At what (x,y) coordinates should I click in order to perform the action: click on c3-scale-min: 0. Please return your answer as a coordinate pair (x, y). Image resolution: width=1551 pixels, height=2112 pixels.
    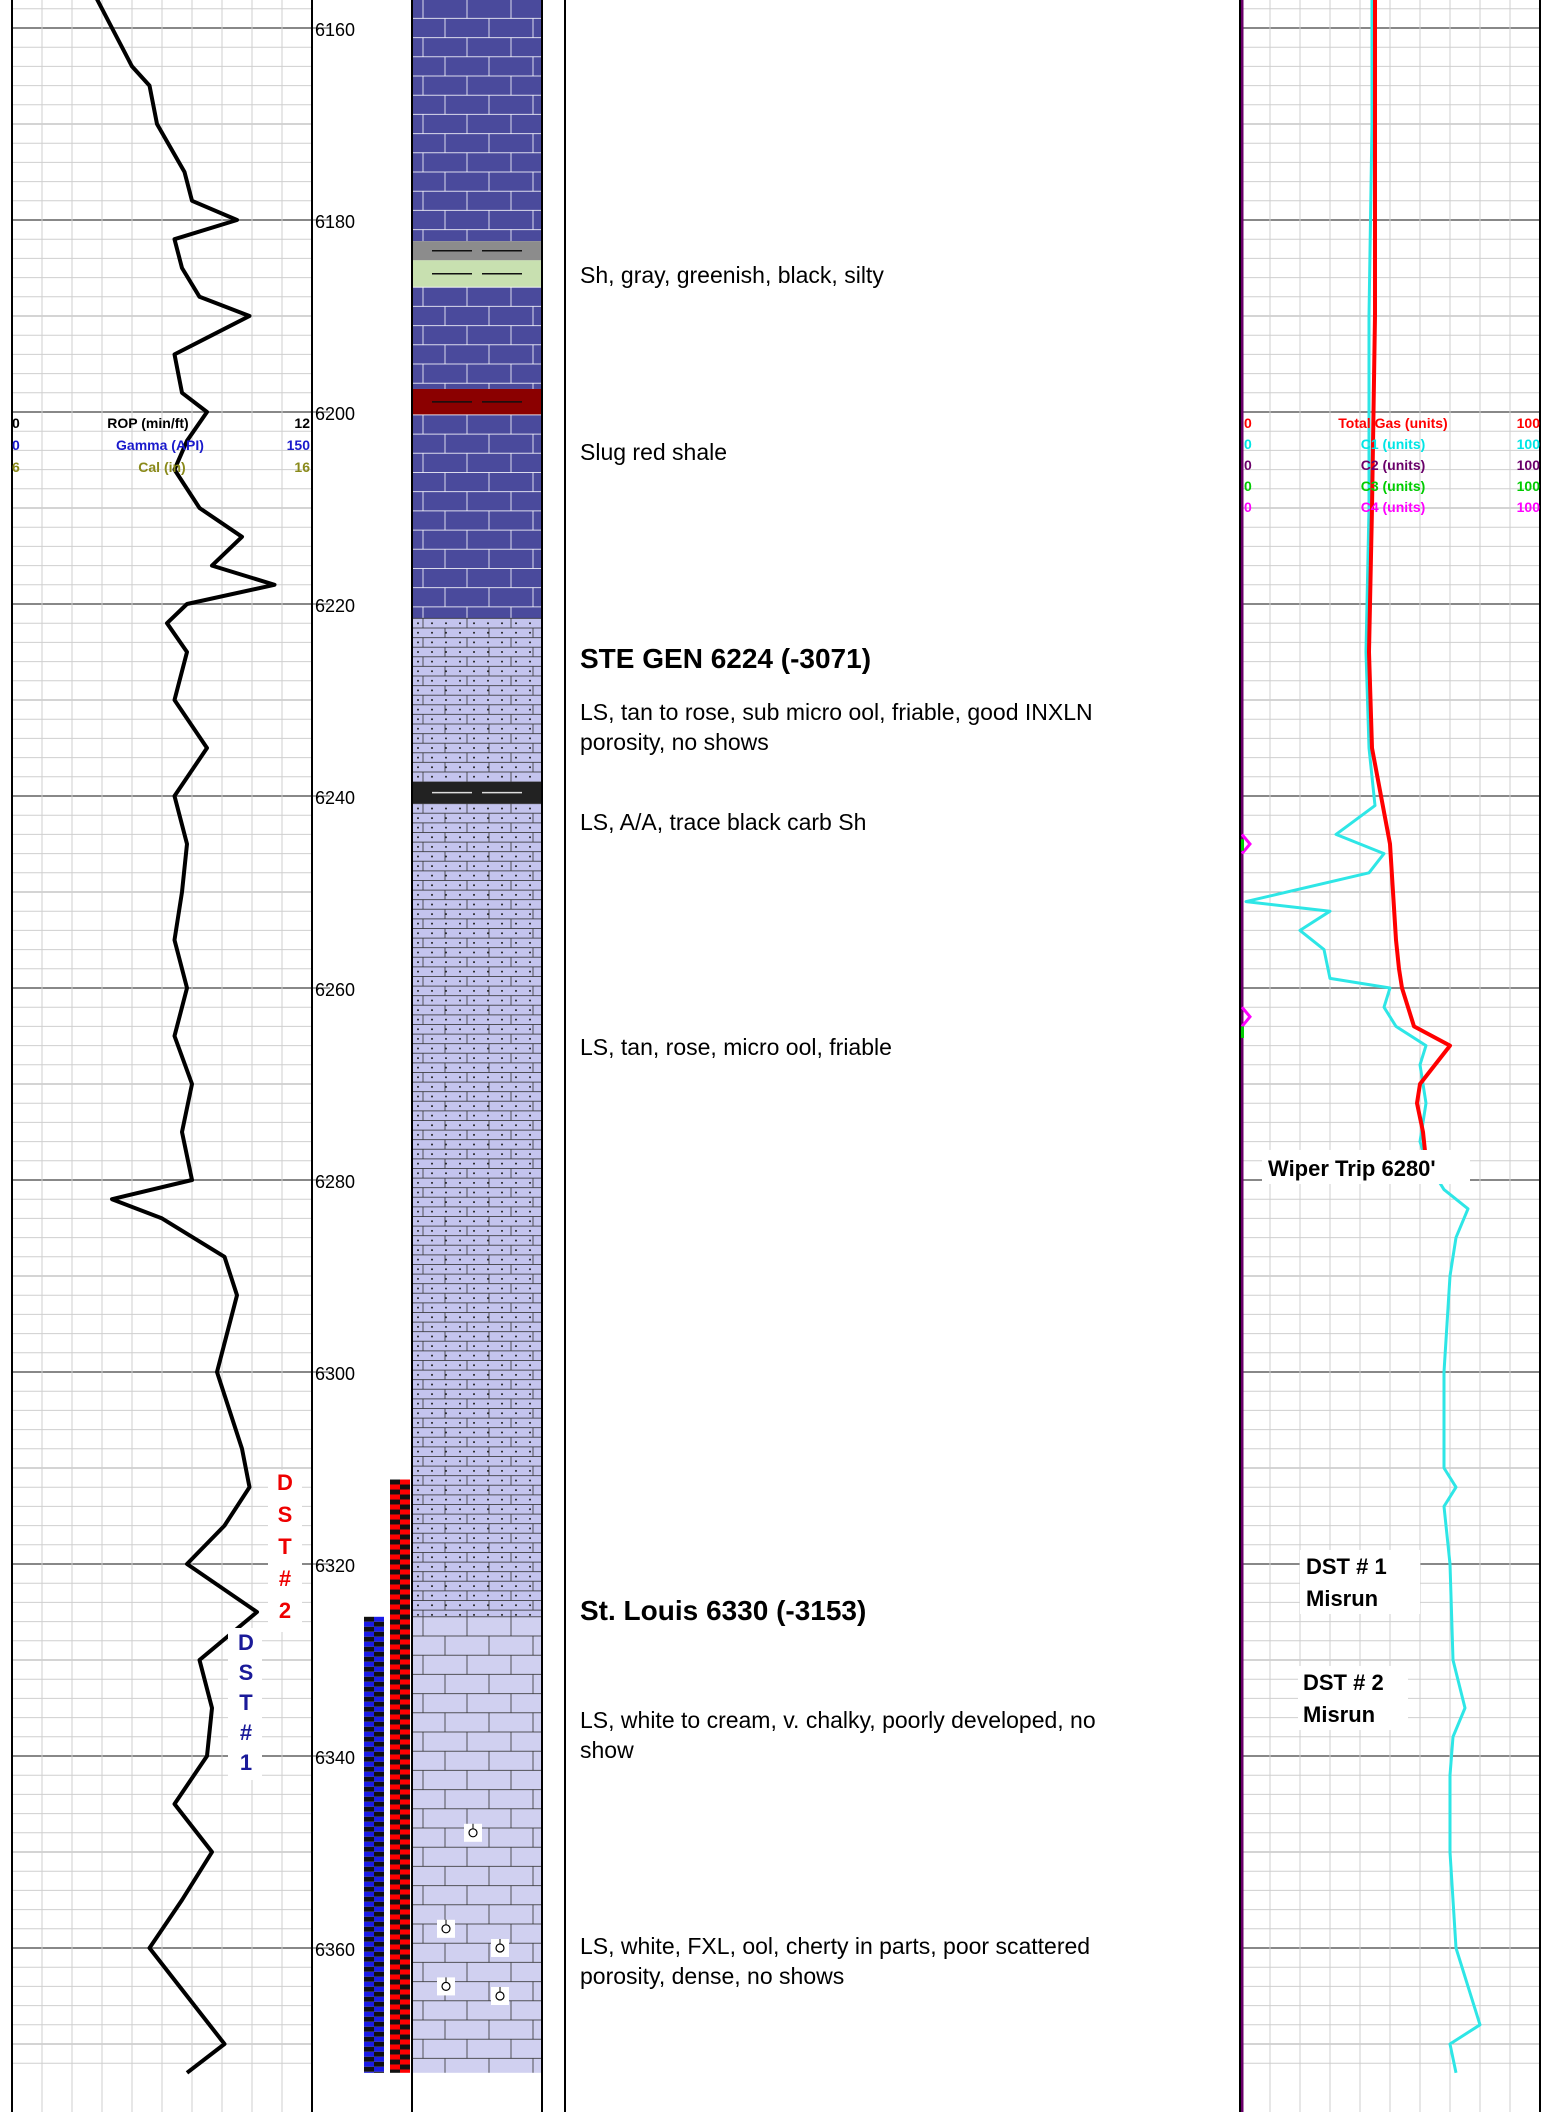
    Looking at the image, I should click on (1248, 486).